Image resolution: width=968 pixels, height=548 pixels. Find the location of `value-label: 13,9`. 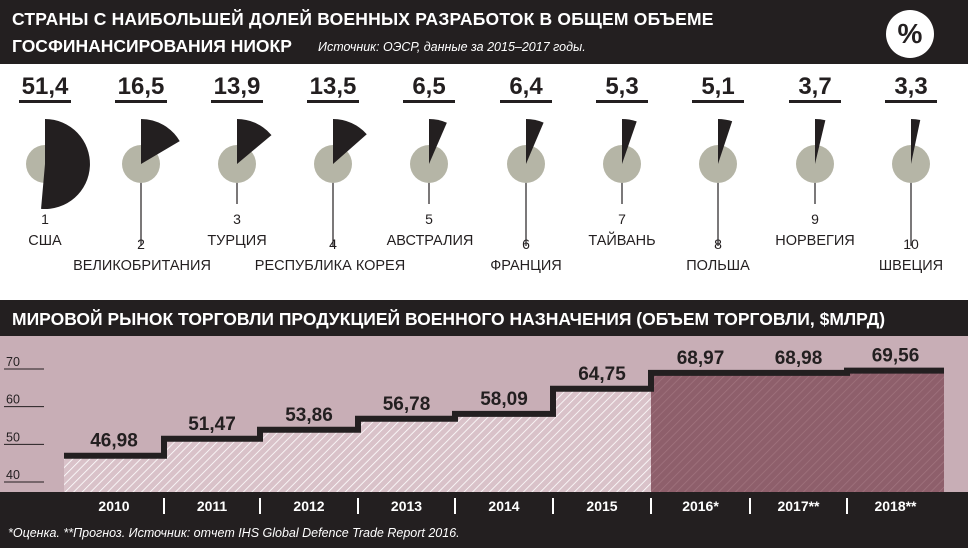

value-label: 13,9 is located at coordinates (237, 86).